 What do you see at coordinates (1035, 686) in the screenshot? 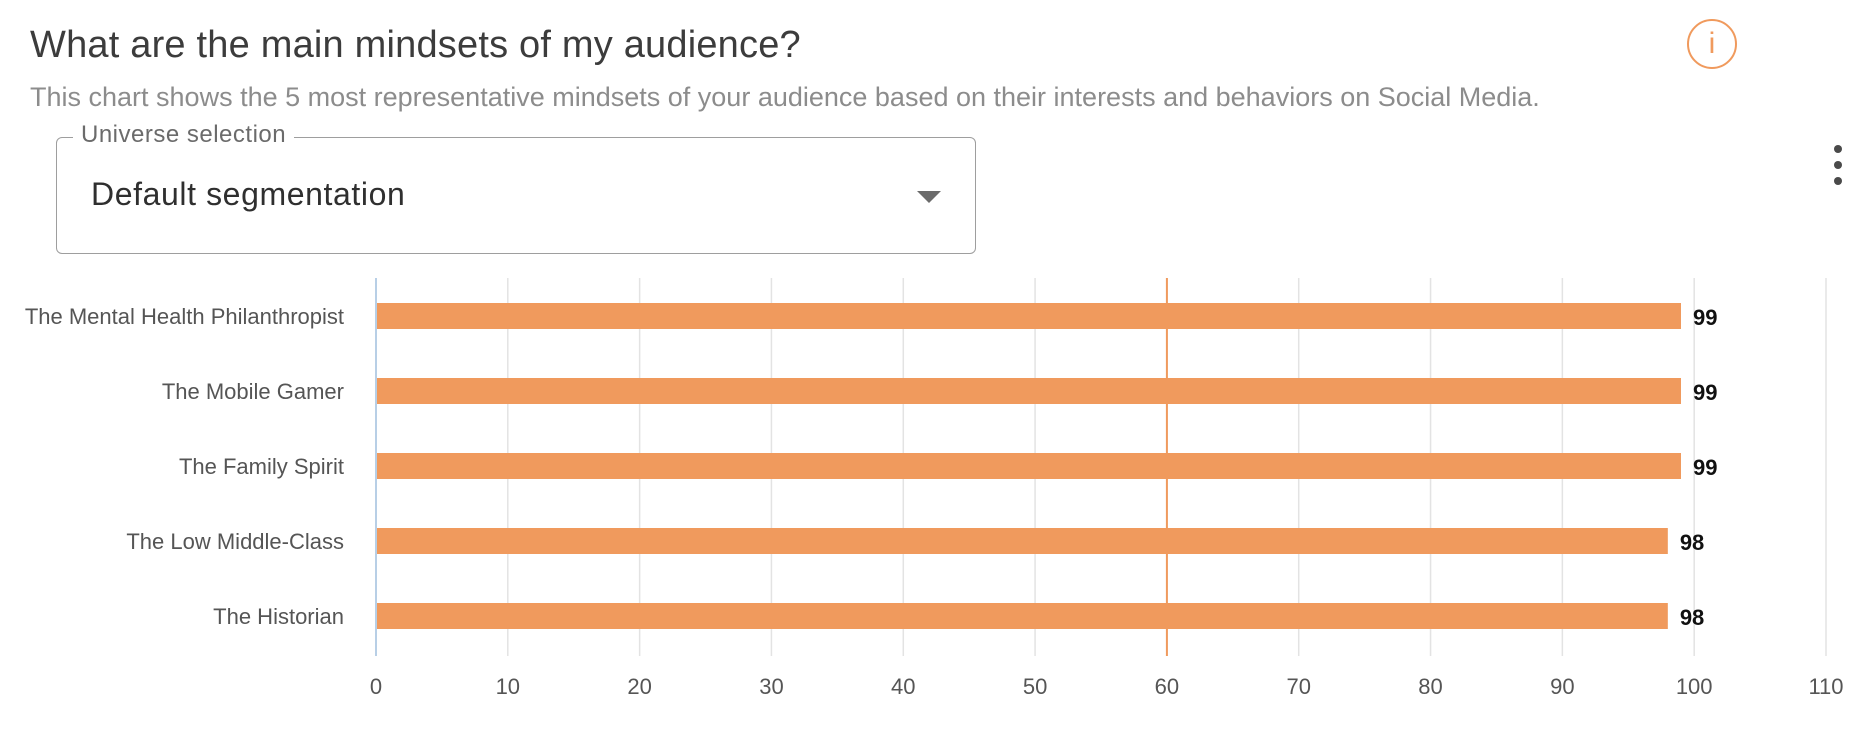
I see `x-tick-label: 50` at bounding box center [1035, 686].